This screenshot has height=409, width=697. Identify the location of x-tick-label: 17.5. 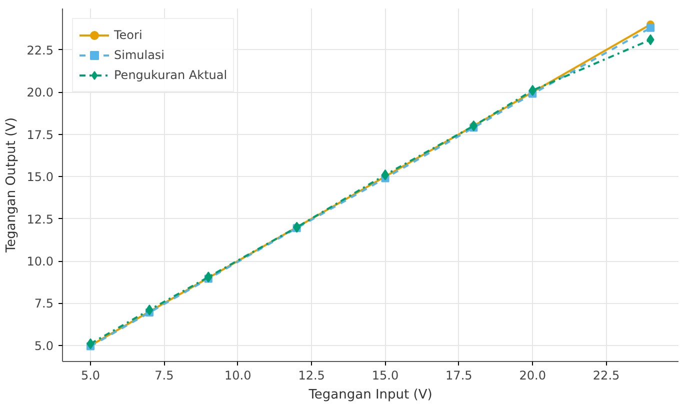
(459, 375).